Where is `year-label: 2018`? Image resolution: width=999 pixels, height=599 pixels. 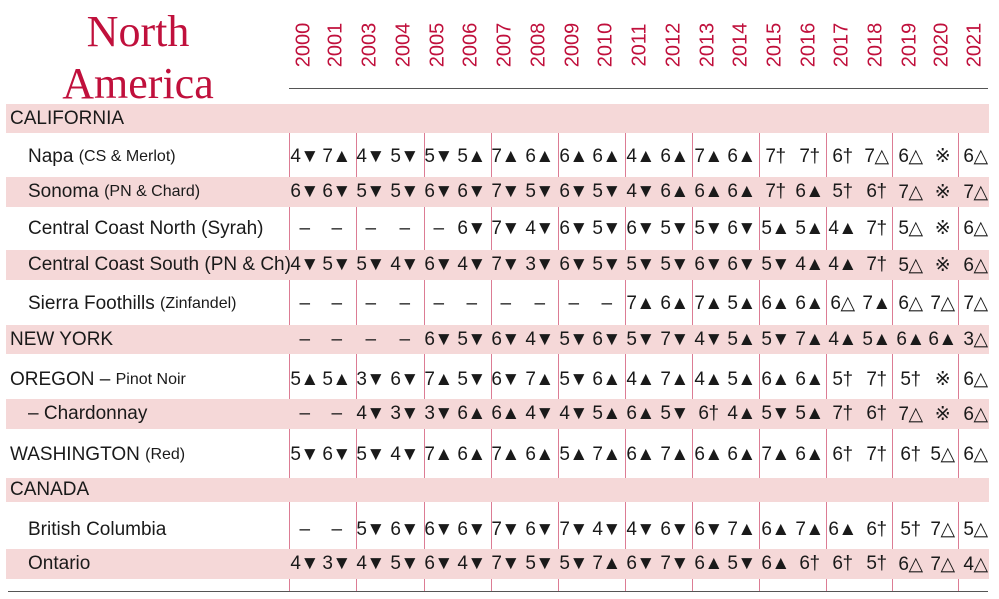 year-label: 2018 is located at coordinates (875, 45).